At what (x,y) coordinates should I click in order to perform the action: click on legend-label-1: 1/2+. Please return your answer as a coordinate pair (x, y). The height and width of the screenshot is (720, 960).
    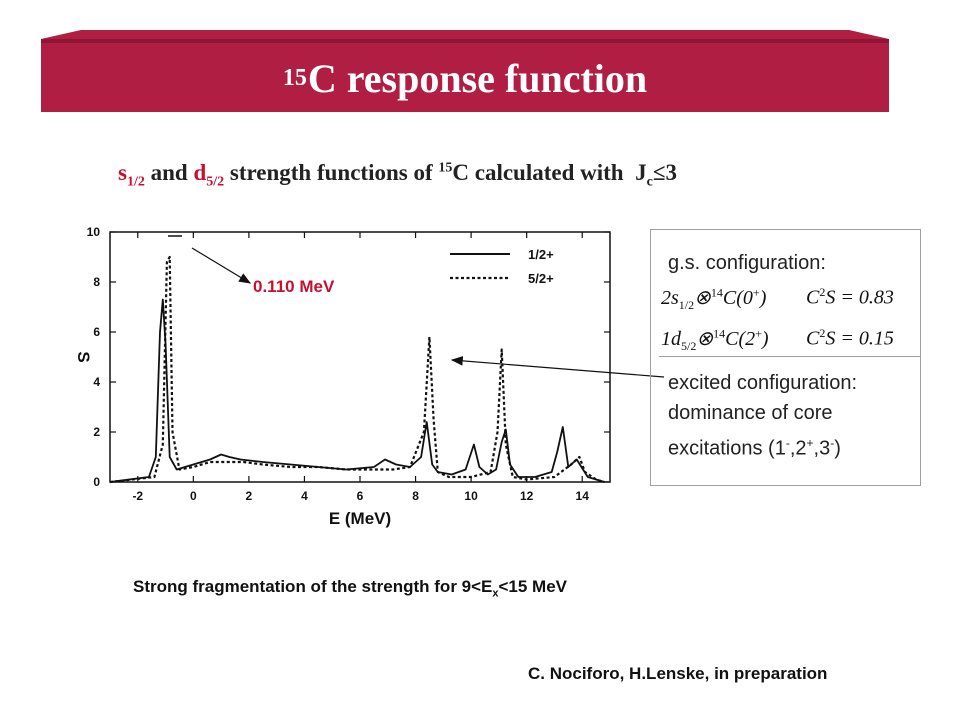
    Looking at the image, I should click on (541, 254).